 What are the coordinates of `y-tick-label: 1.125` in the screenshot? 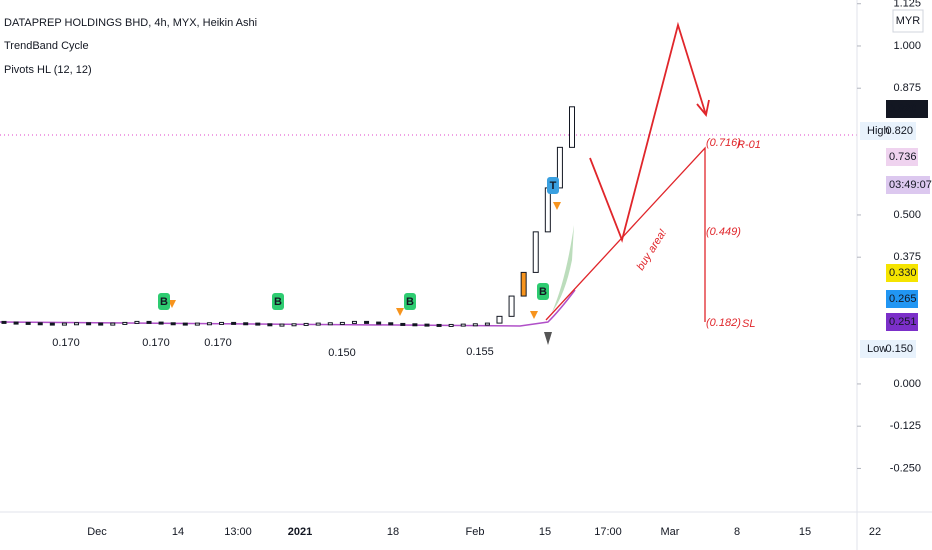 It's located at (907, 5).